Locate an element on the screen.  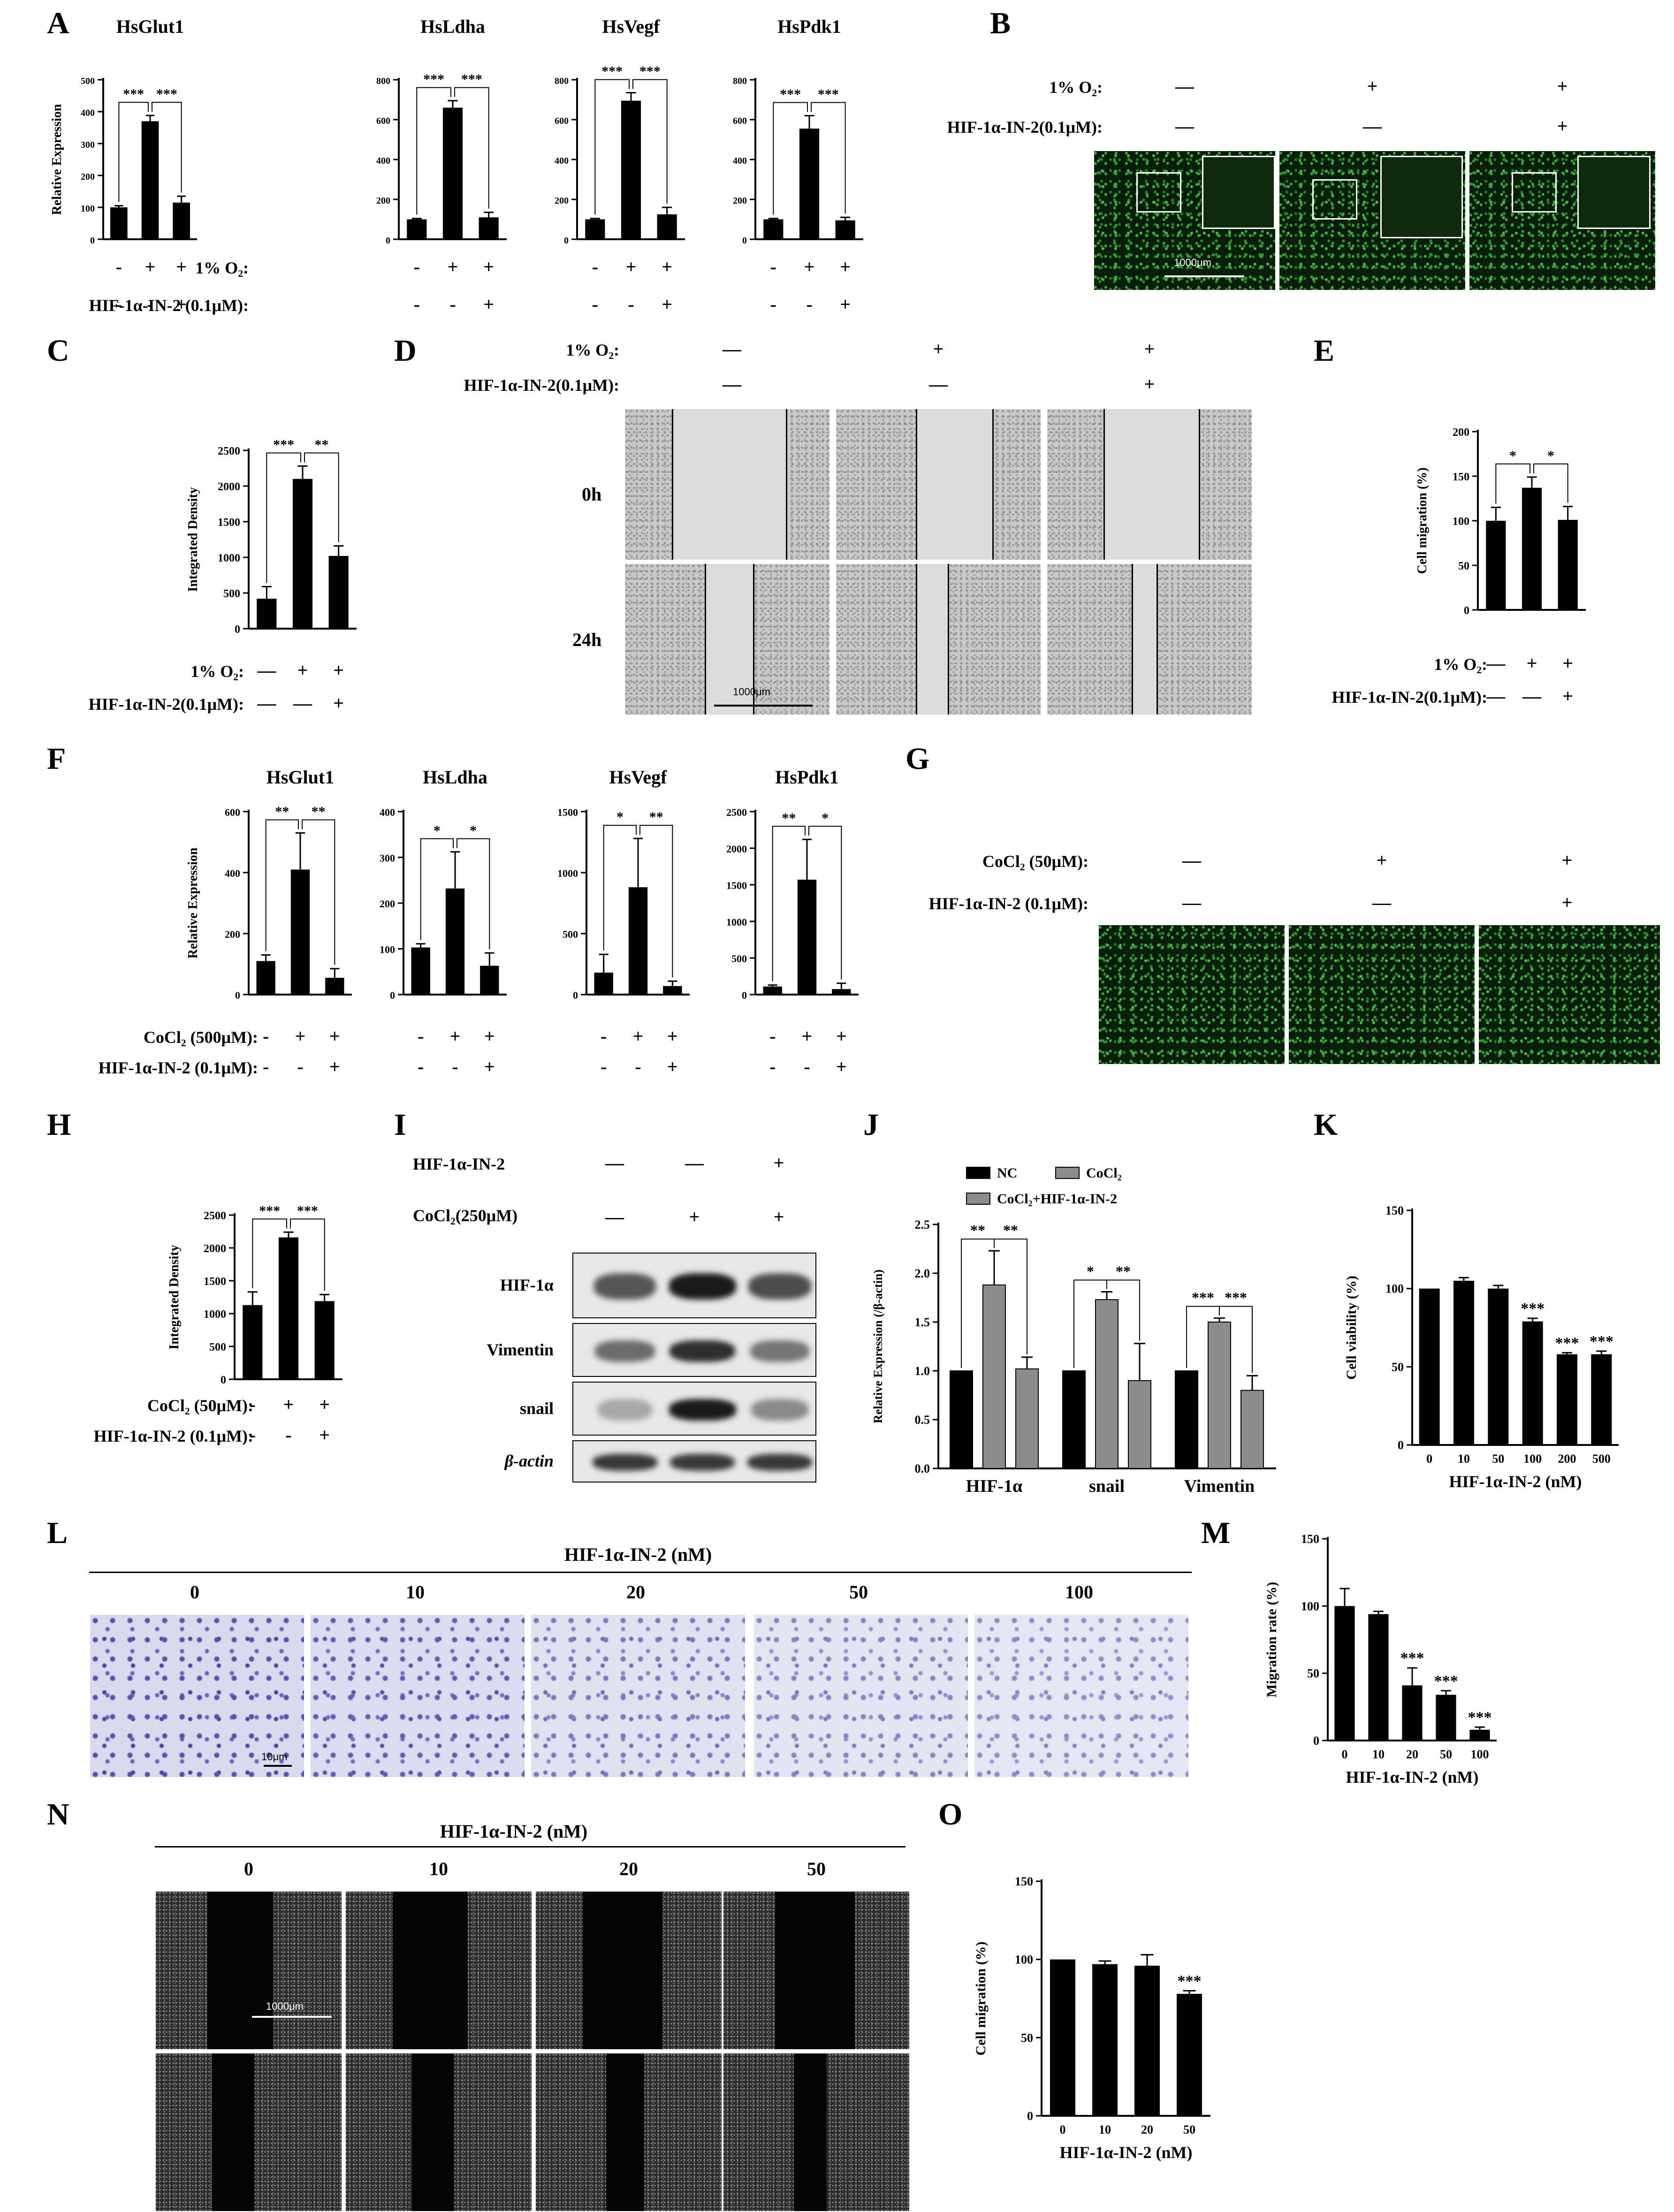
sign-d_o2-0: — is located at coordinates (732, 348).